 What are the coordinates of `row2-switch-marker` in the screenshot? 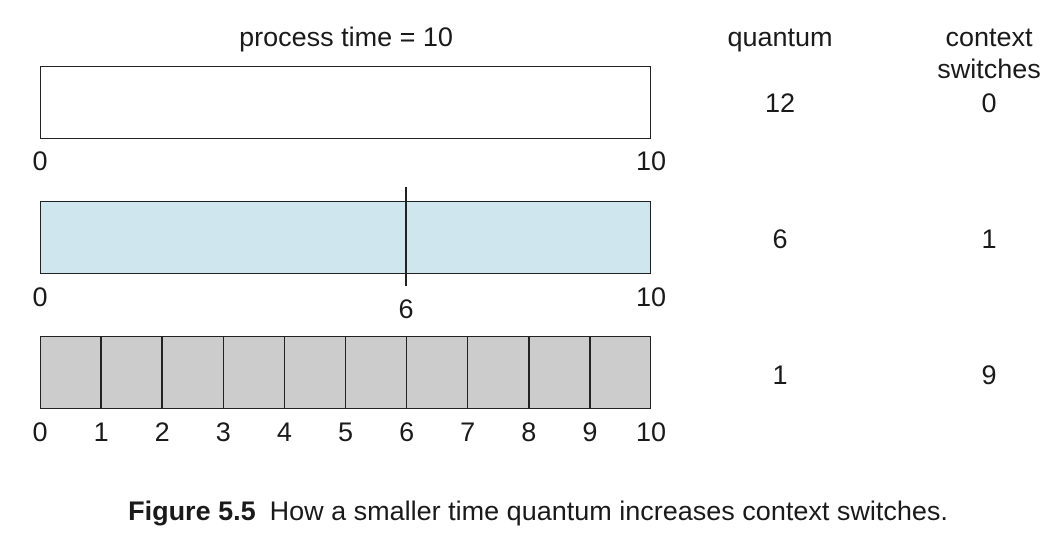 It's located at (406, 236).